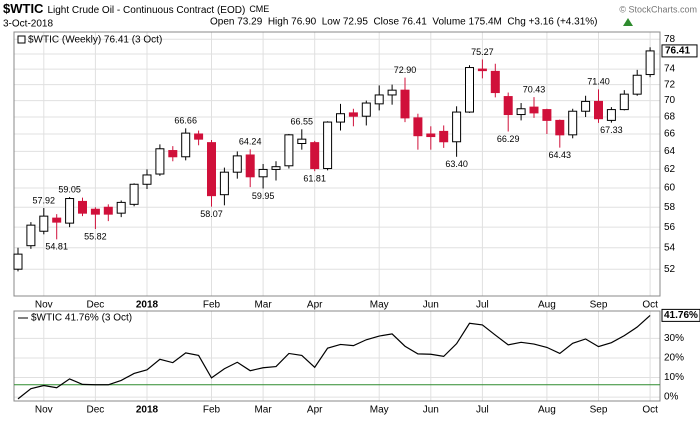 The image size is (700, 421). What do you see at coordinates (95, 40) in the screenshot?
I see `legend: $WTIC (Weekly) 76.41 (3 Oct)` at bounding box center [95, 40].